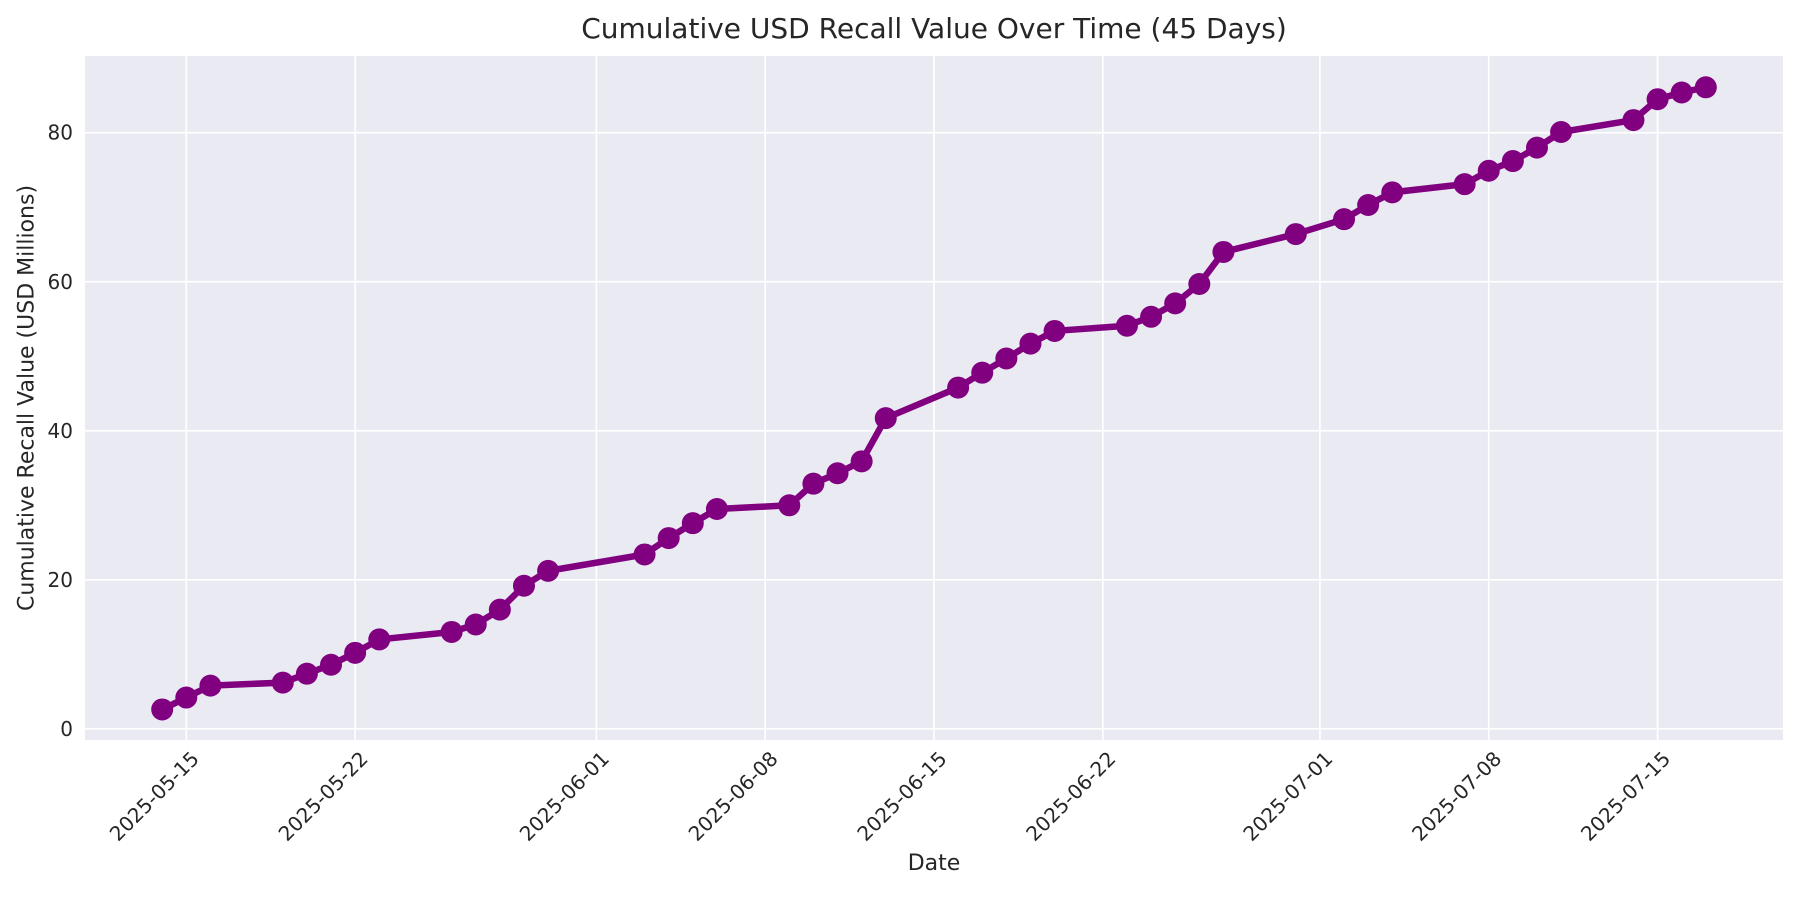 Image resolution: width=1800 pixels, height=900 pixels. I want to click on y-tick-label: 80, so click(60, 133).